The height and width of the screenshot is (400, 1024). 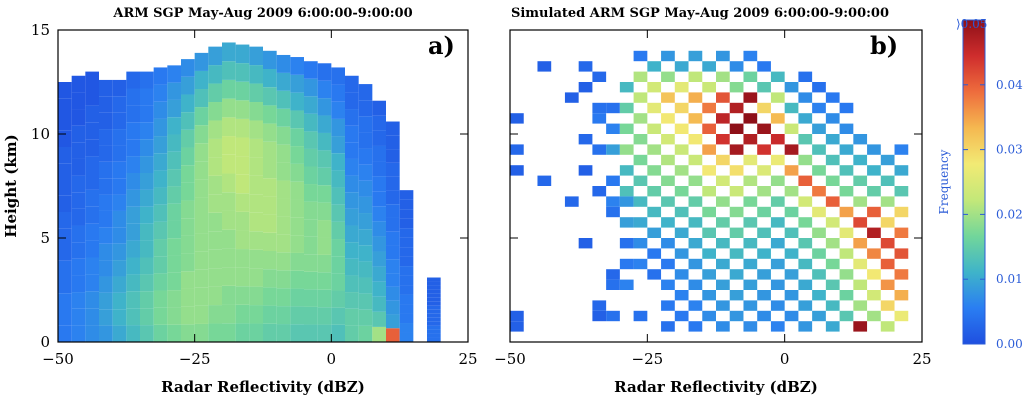 What do you see at coordinates (921, 359) in the screenshot?
I see `x-tick-label: 25` at bounding box center [921, 359].